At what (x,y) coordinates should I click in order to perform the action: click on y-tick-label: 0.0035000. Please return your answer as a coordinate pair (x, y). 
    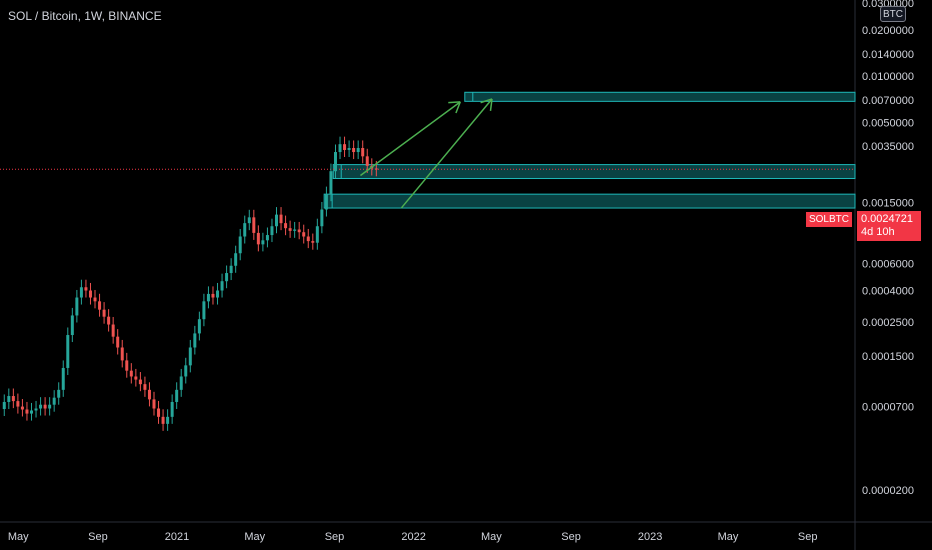
    Looking at the image, I should click on (888, 147).